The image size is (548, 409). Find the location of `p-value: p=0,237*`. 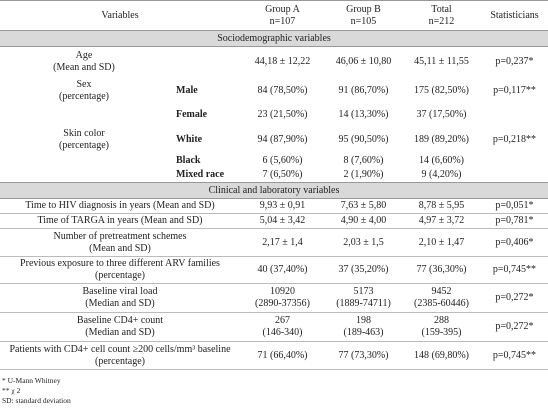

p-value: p=0,237* is located at coordinates (514, 62).